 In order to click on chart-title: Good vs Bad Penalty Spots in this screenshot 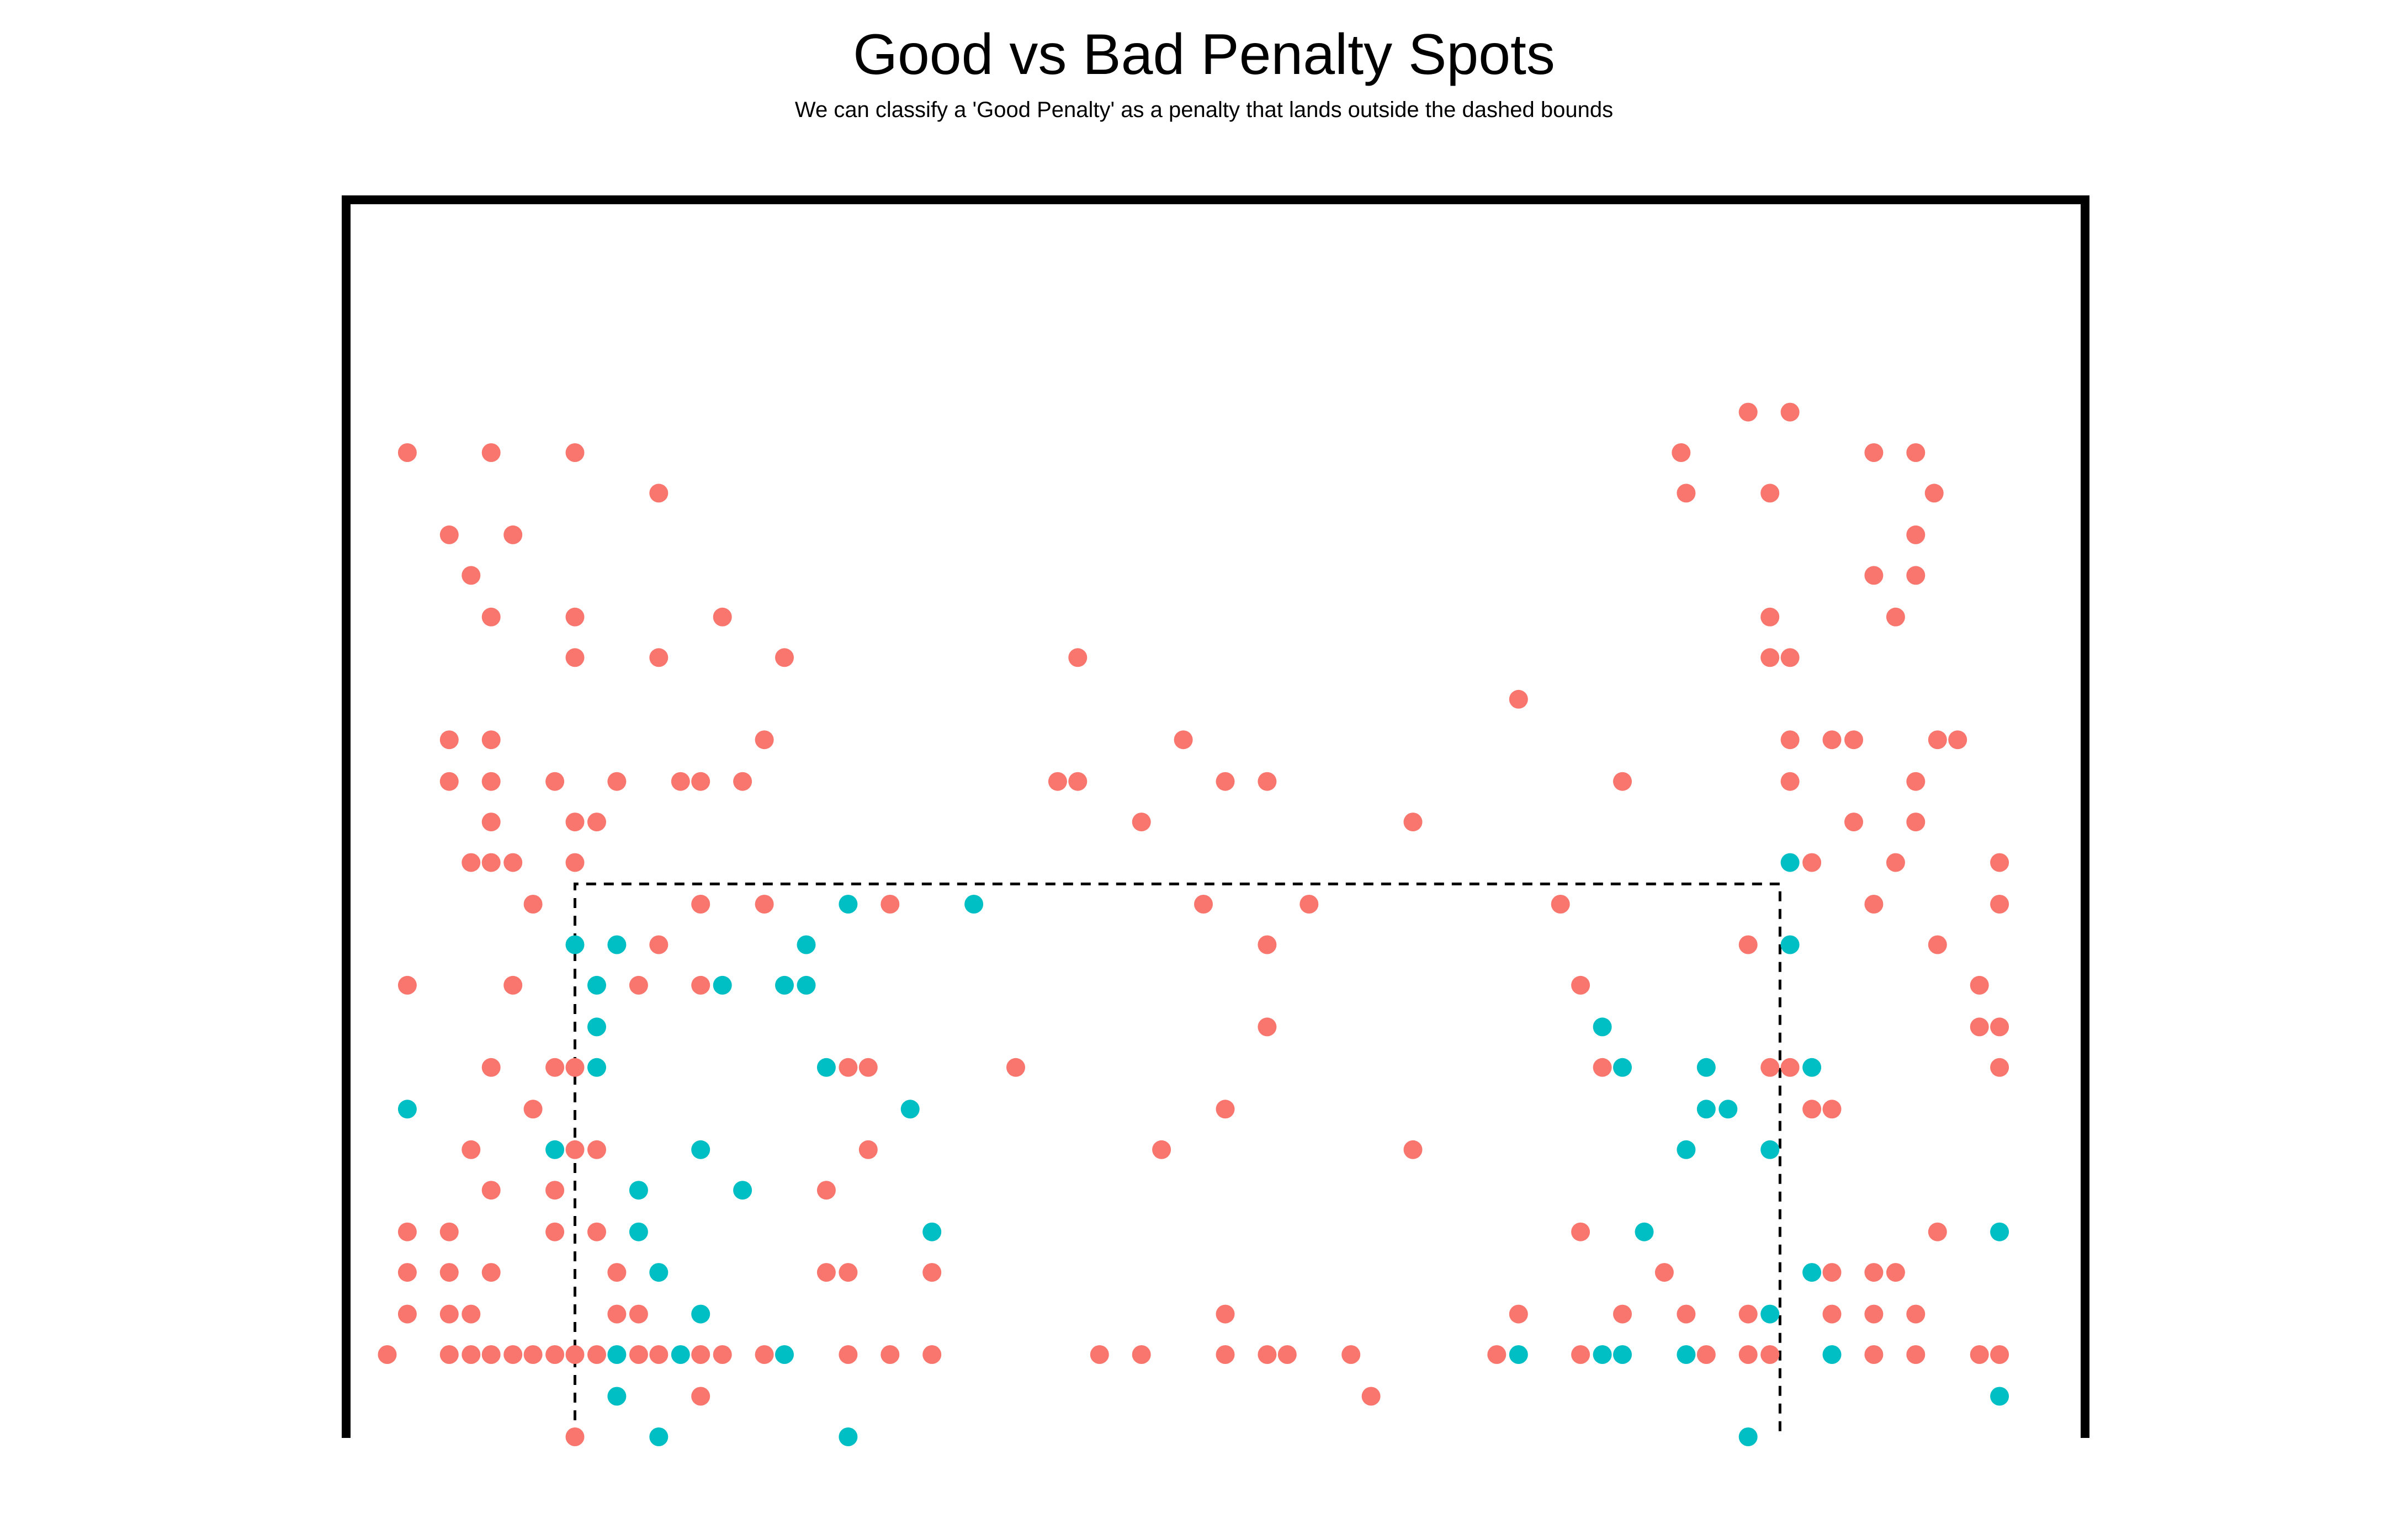, I will do `click(1204, 55)`.